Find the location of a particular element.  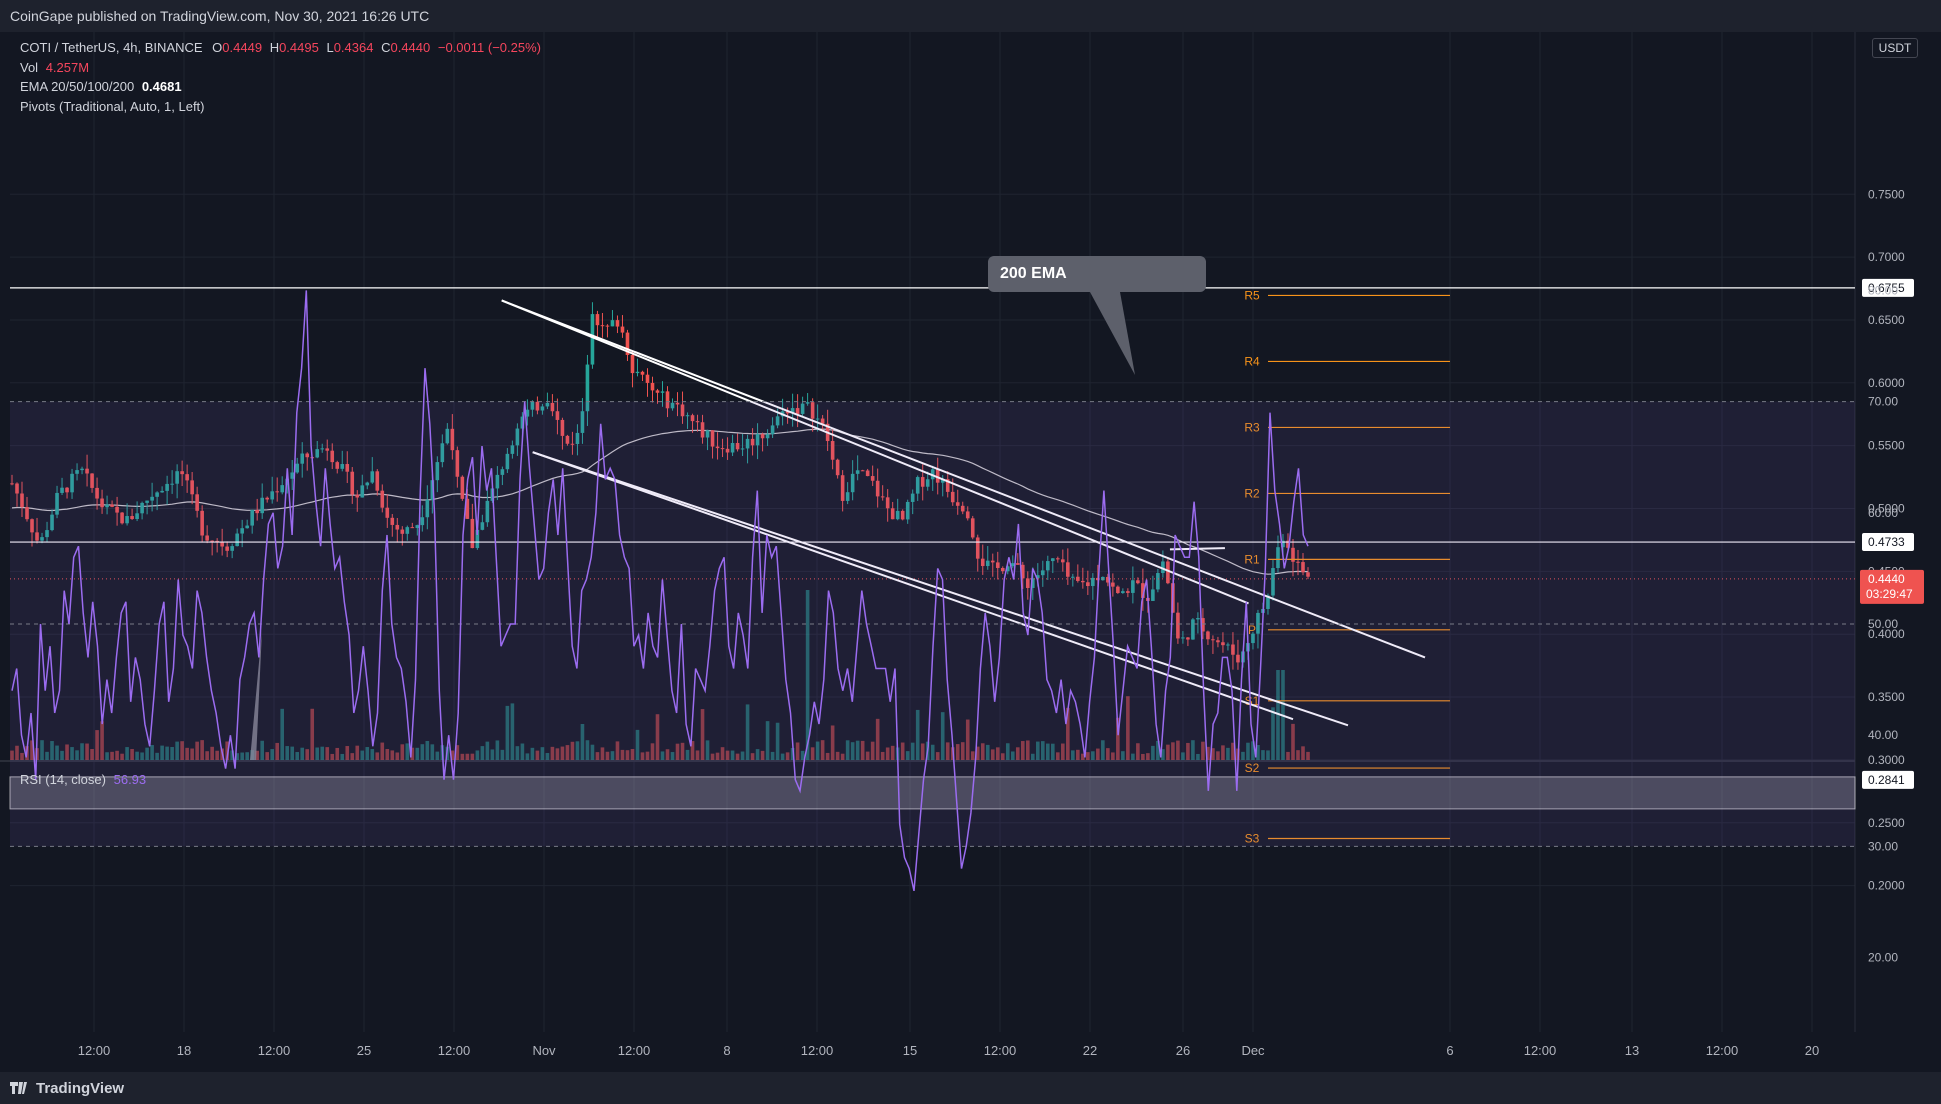

time-tick: 26 is located at coordinates (1183, 1050).